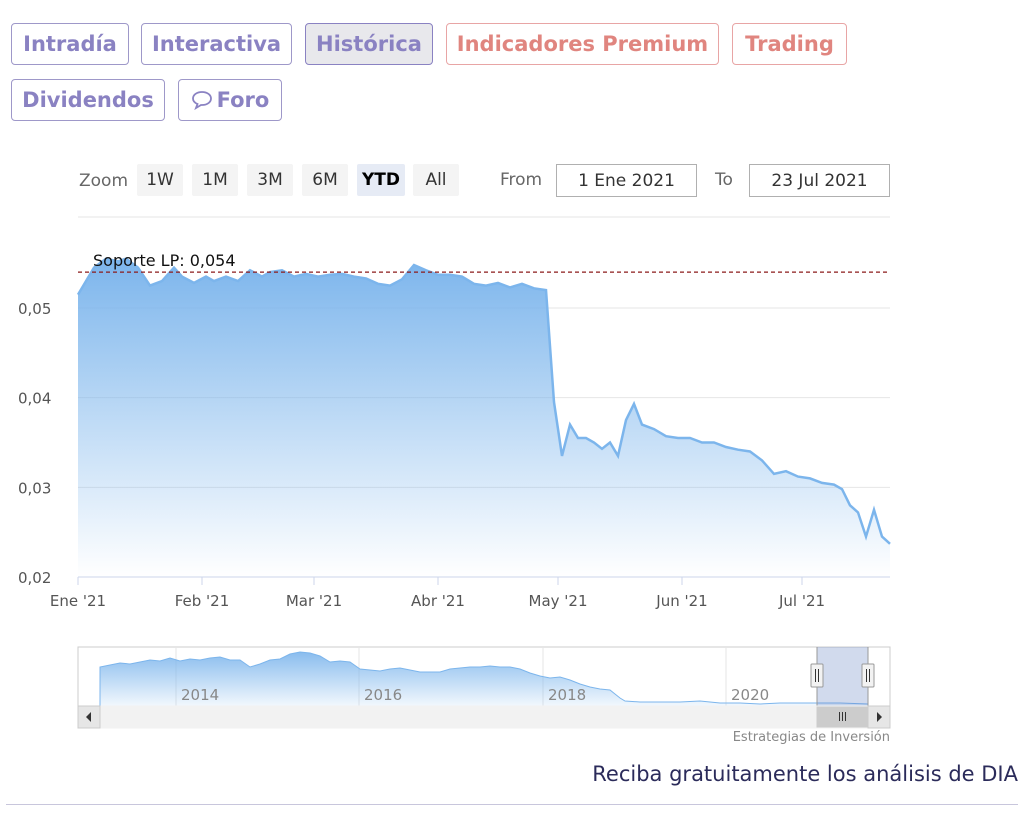  I want to click on navigator: 2014 2016 2018 2020, so click(484, 676).